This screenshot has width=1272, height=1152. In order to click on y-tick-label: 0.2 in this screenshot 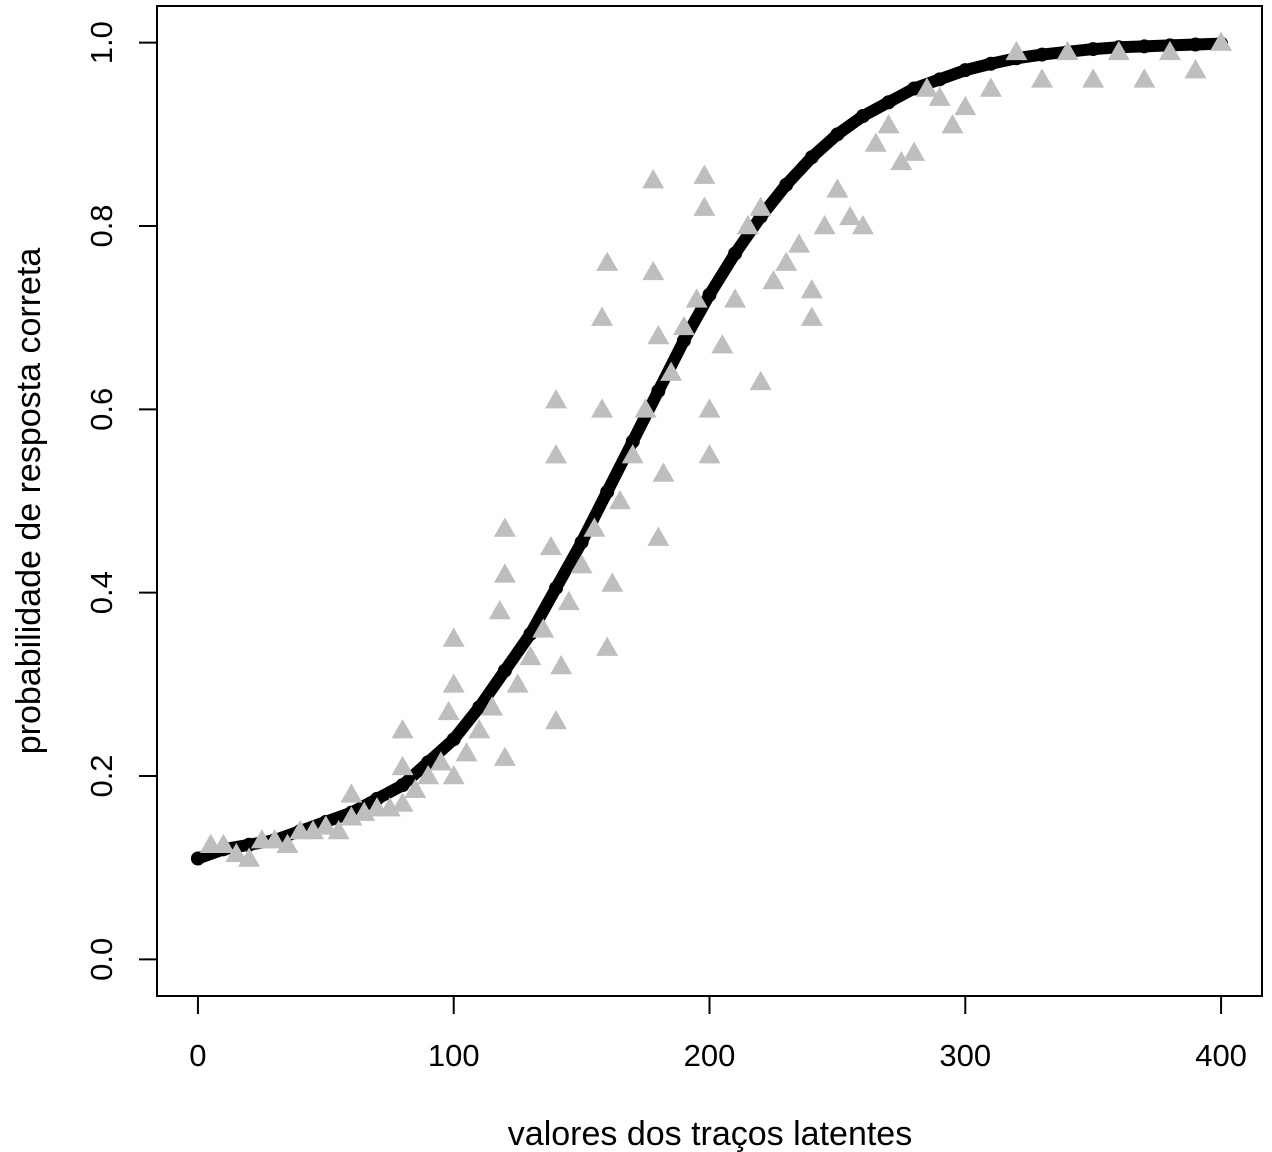, I will do `click(101, 775)`.